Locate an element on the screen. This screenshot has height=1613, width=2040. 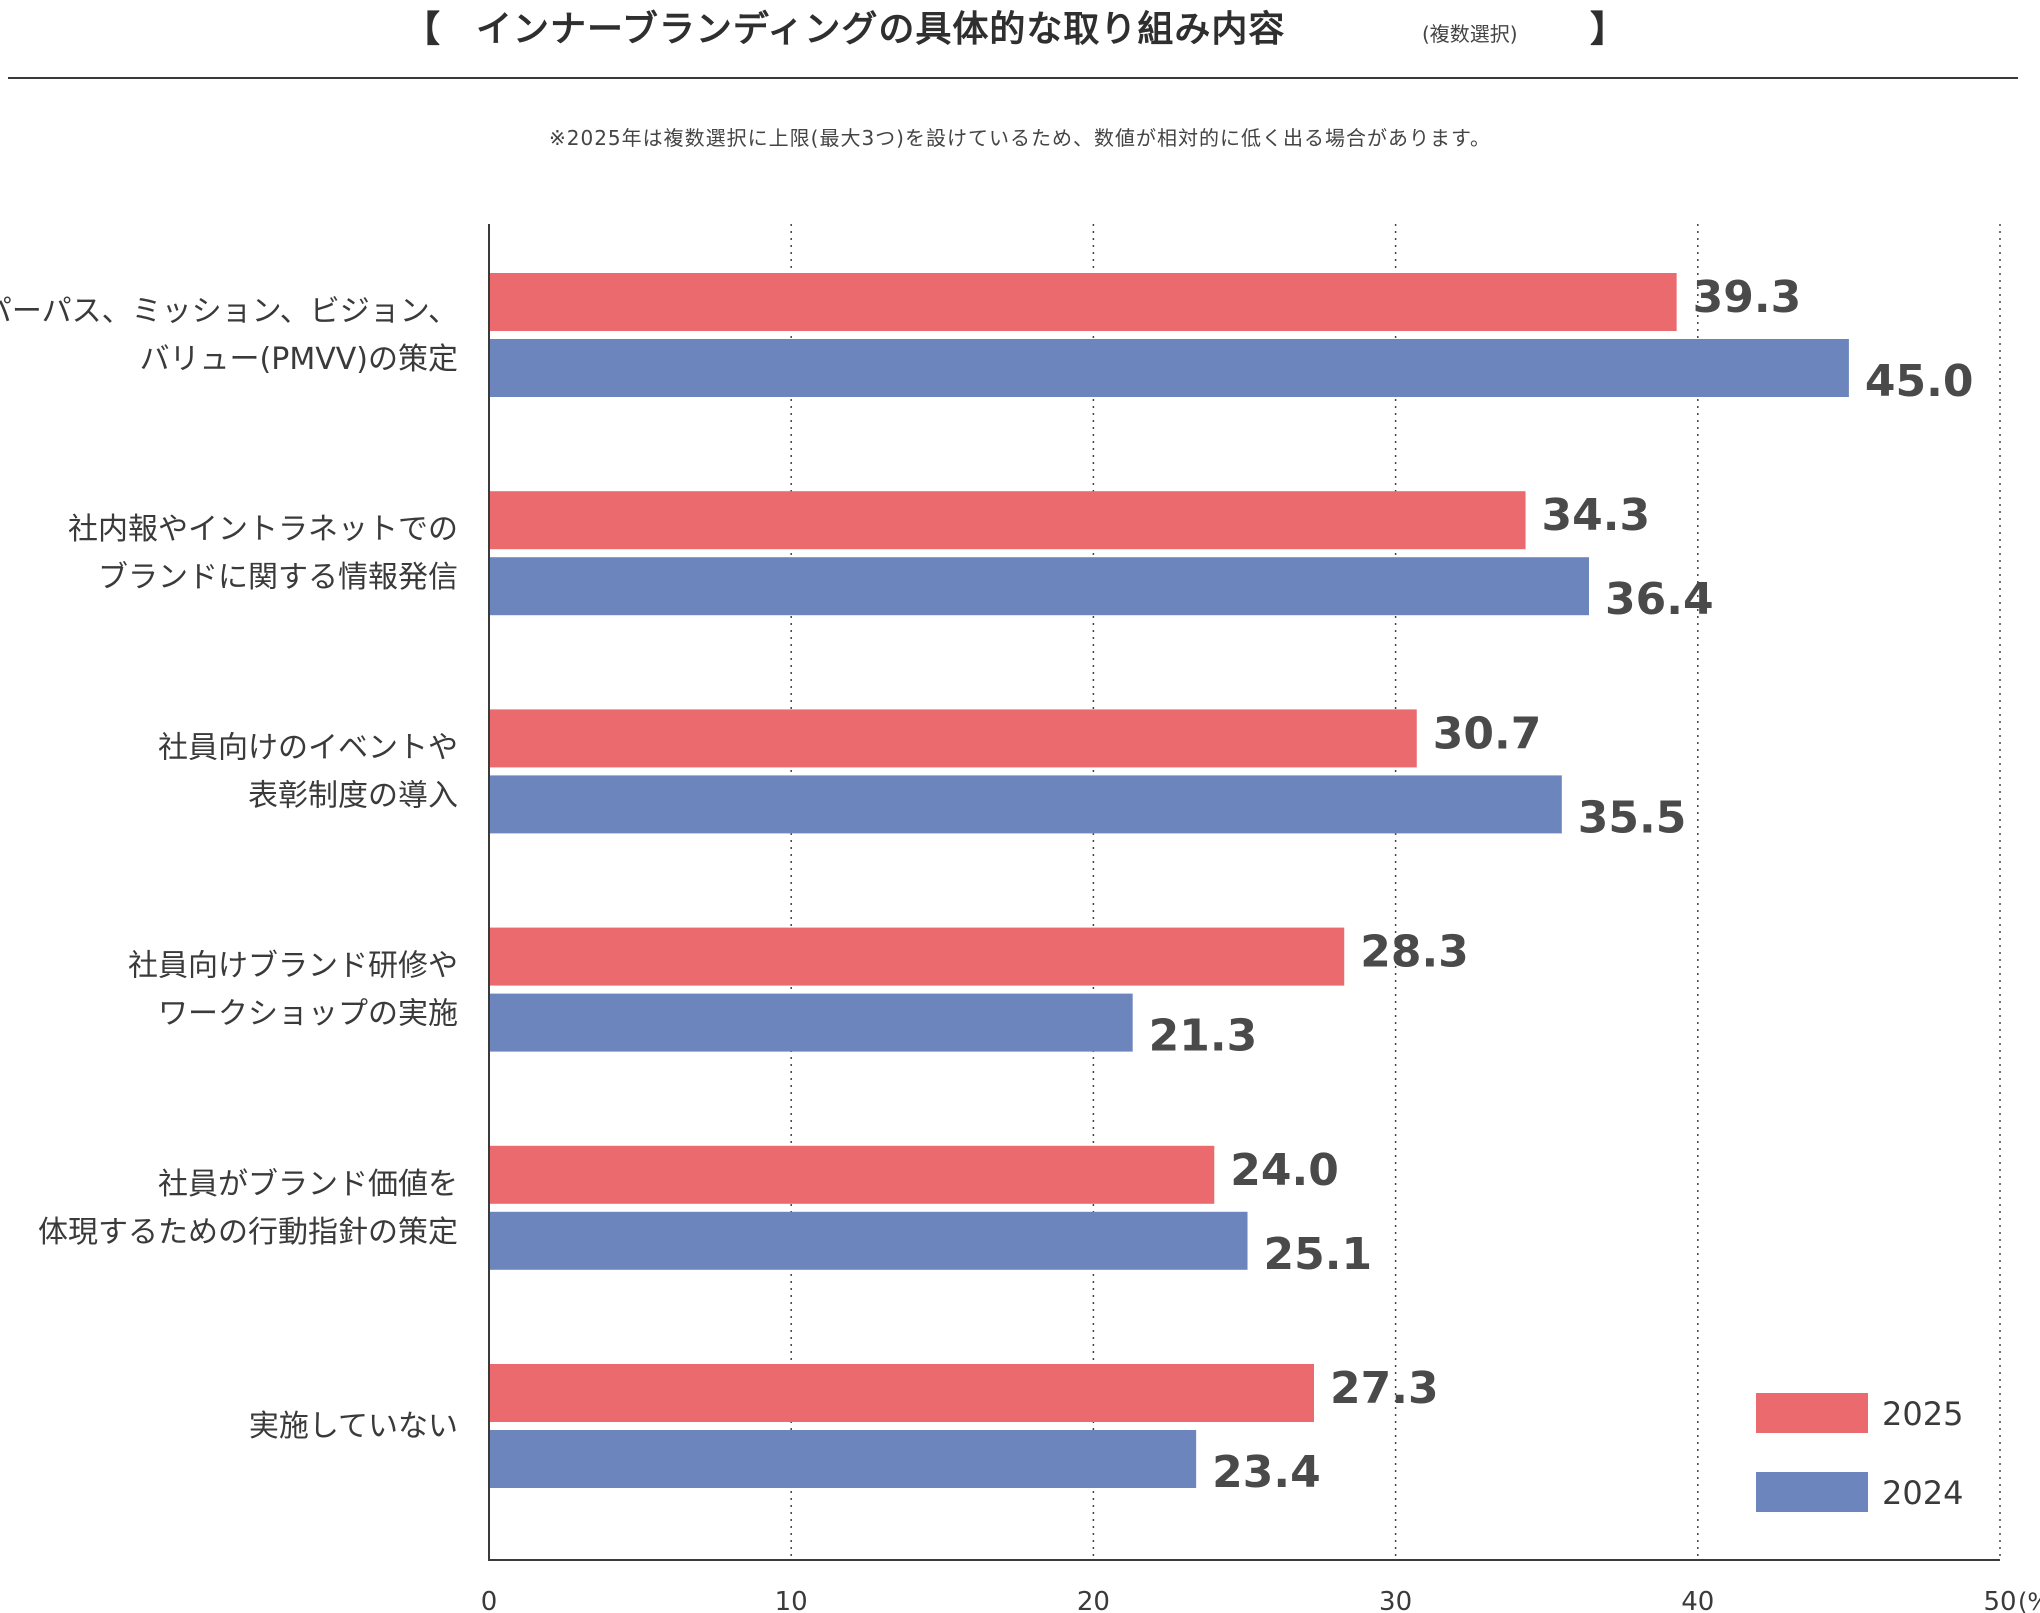
category-label-2-line-1: 表彰制度の導入 is located at coordinates (353, 795).